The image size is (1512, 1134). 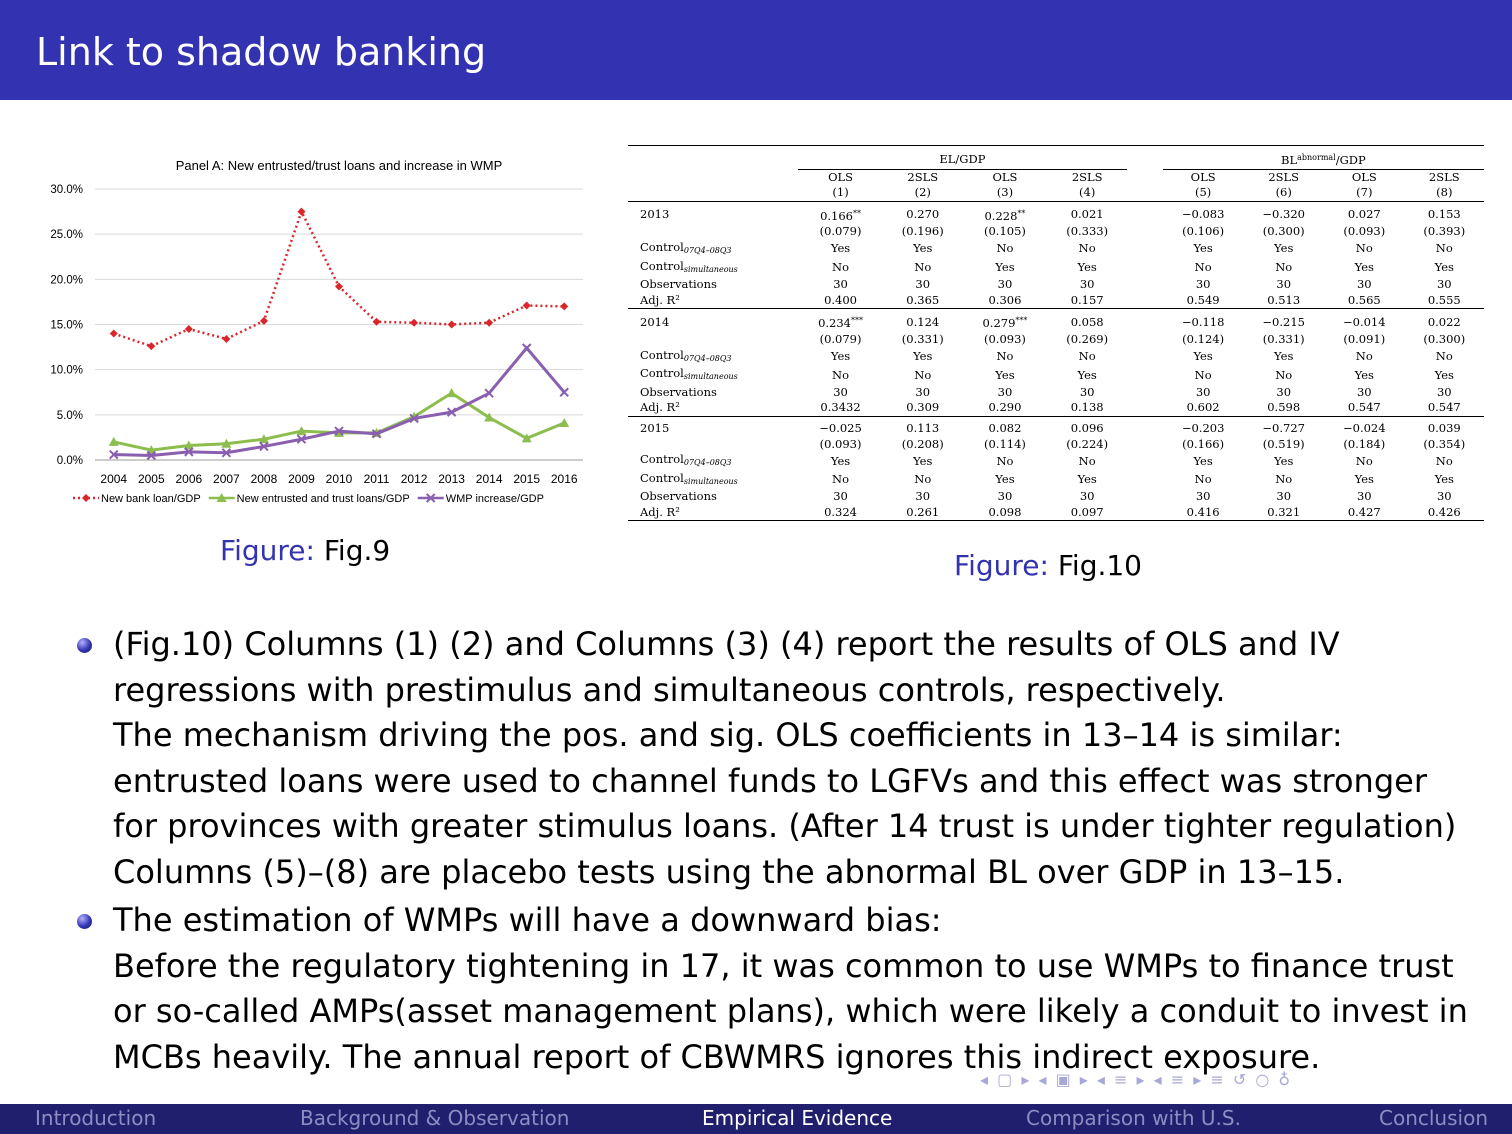 I want to click on x-tick-label: 2007, so click(x=226, y=479).